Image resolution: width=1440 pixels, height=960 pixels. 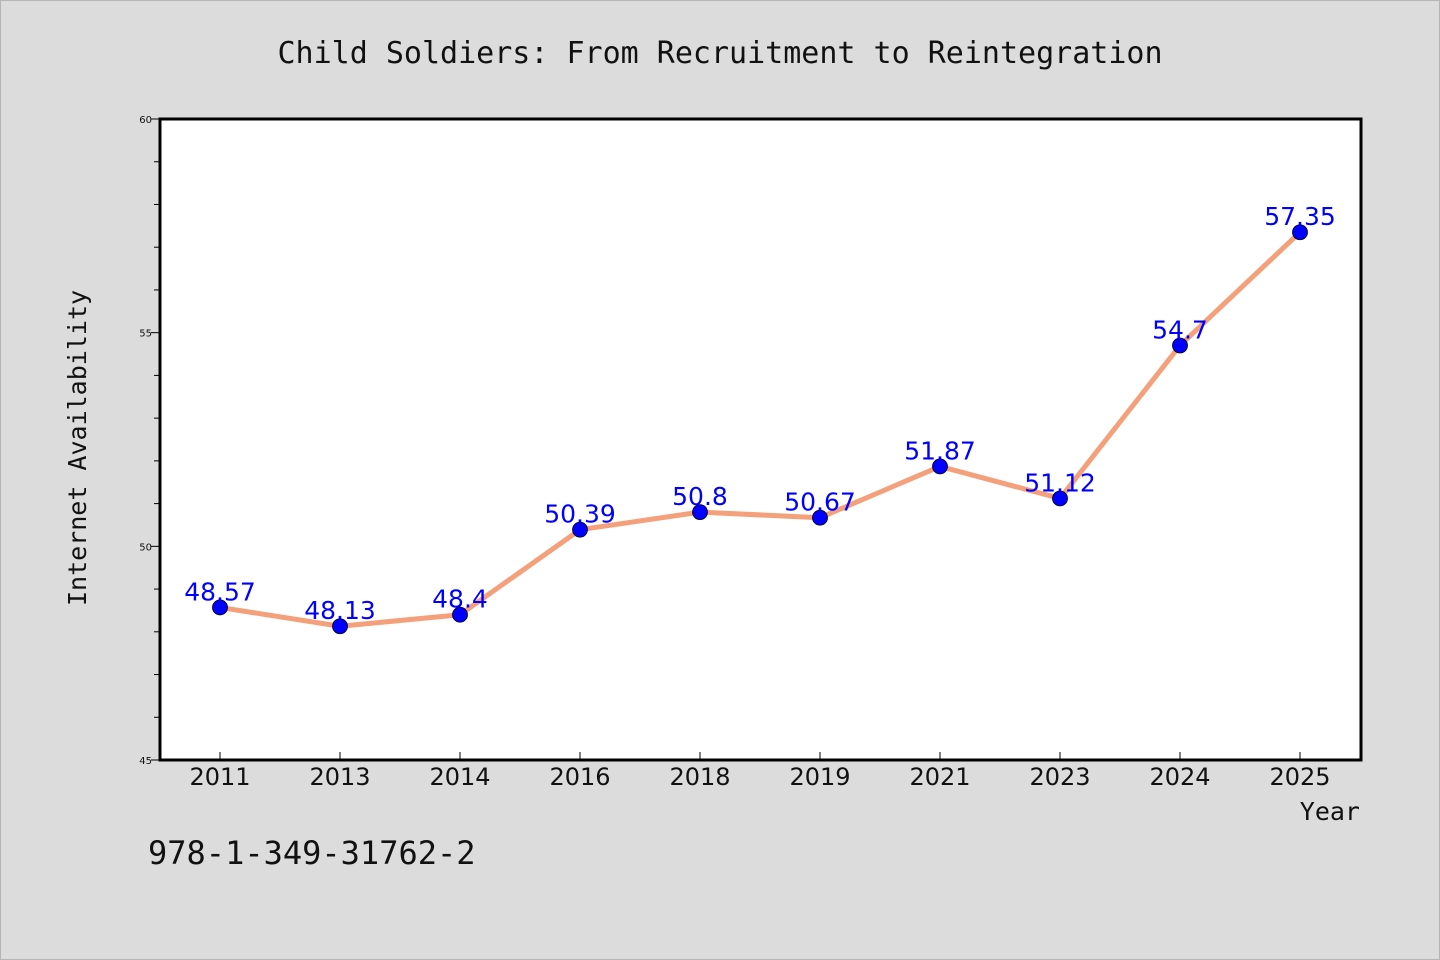 What do you see at coordinates (459, 777) in the screenshot?
I see `x-tick-label: 2014` at bounding box center [459, 777].